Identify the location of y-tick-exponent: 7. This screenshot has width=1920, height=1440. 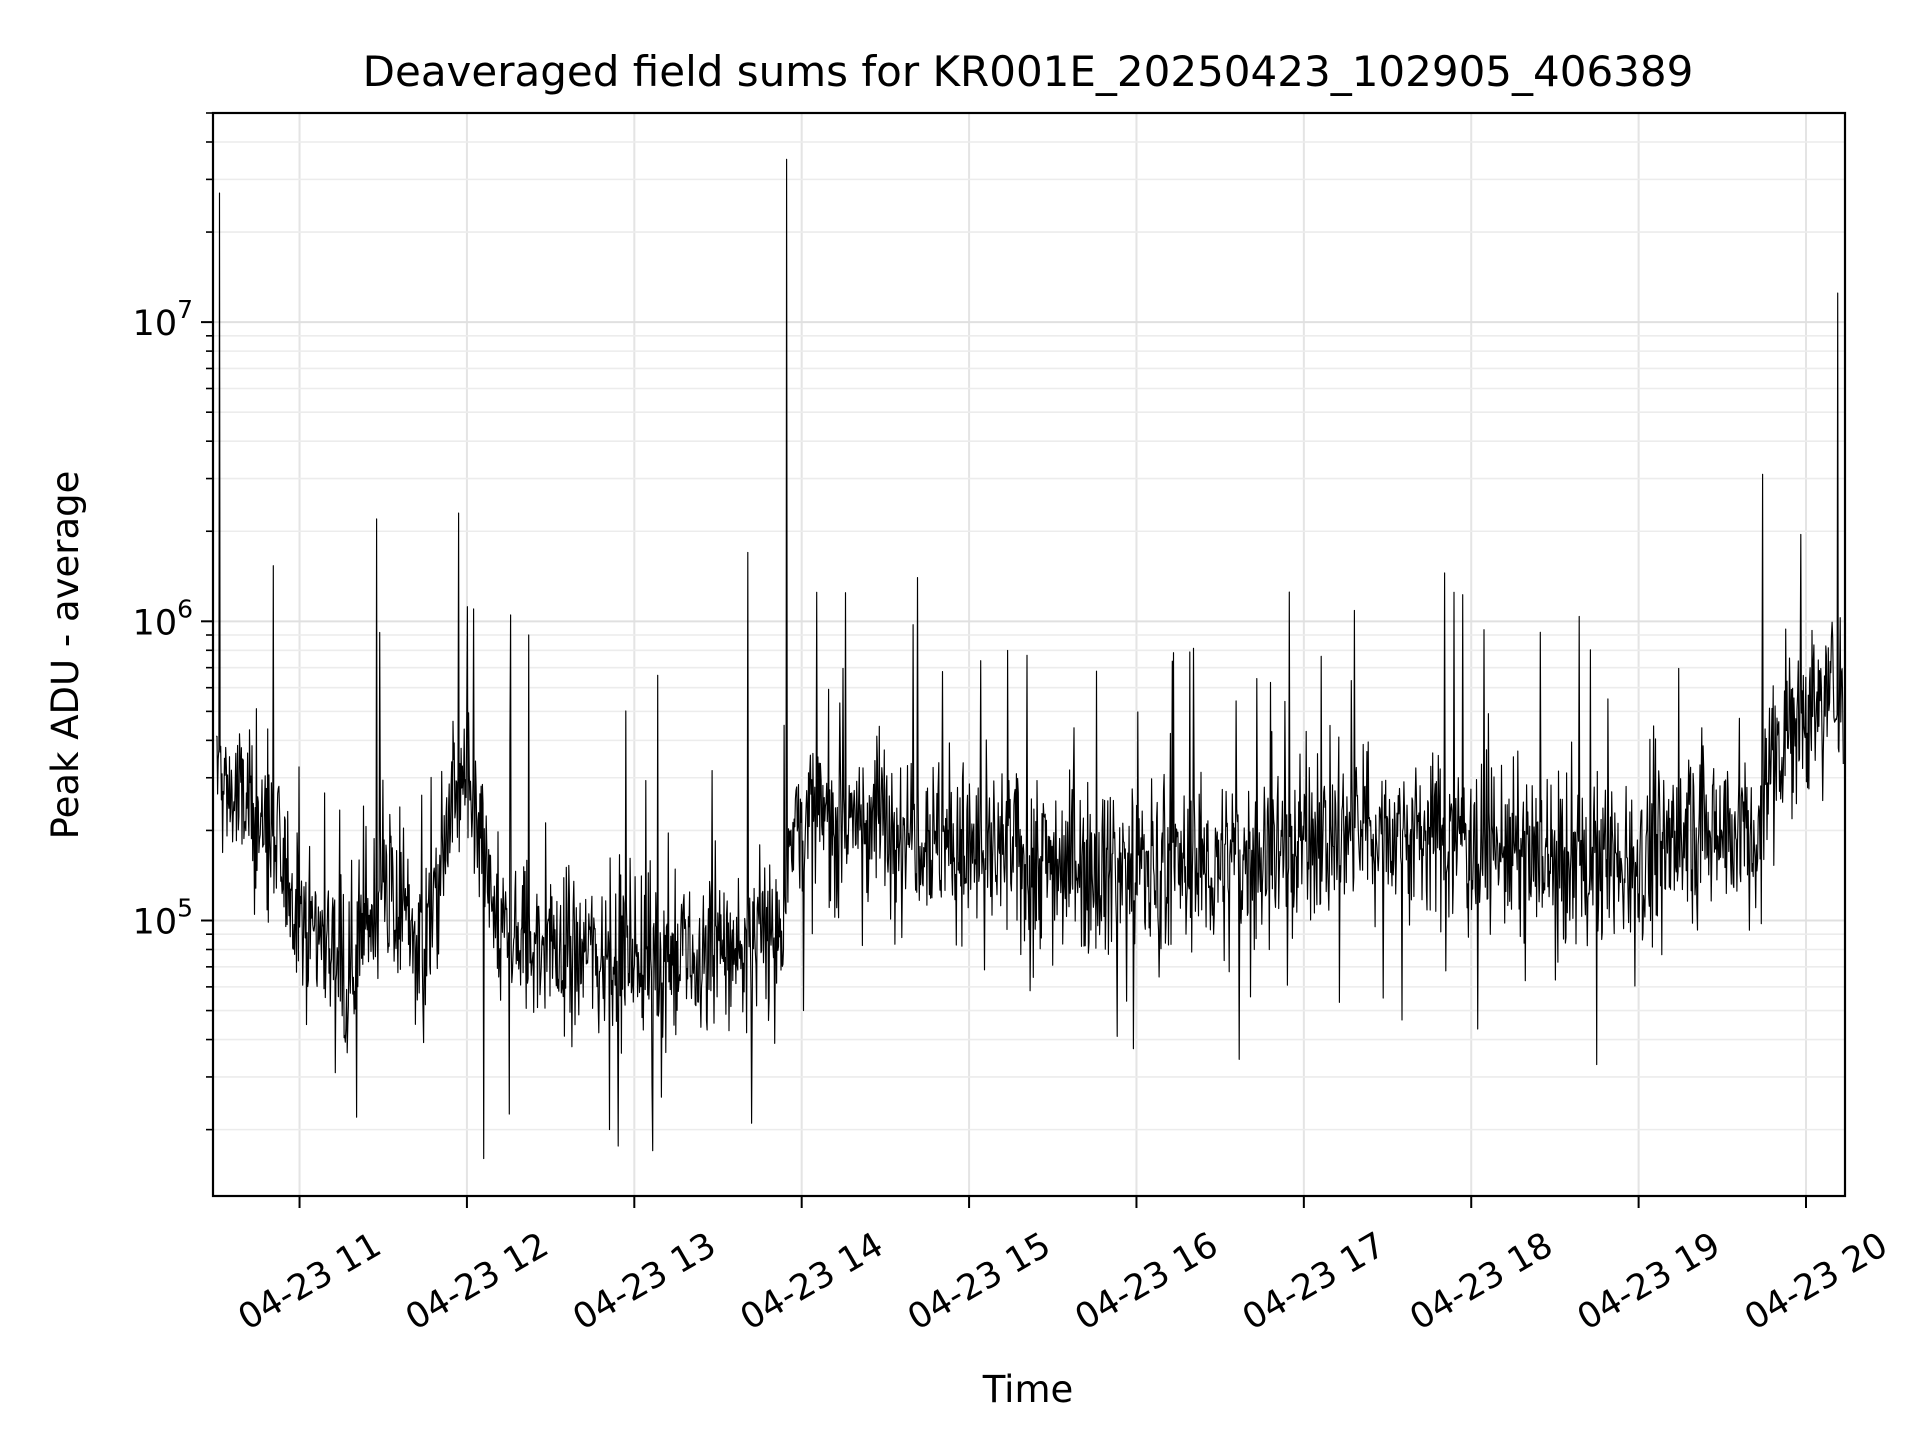
(185, 309).